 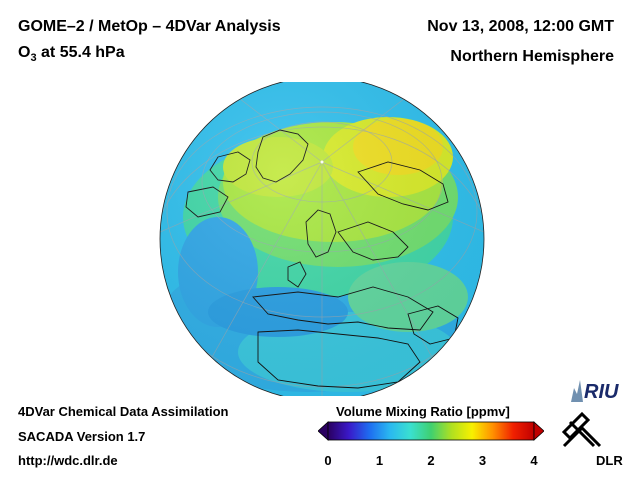 I want to click on footer-line-2: SACADA Version 1.7, so click(x=82, y=436).